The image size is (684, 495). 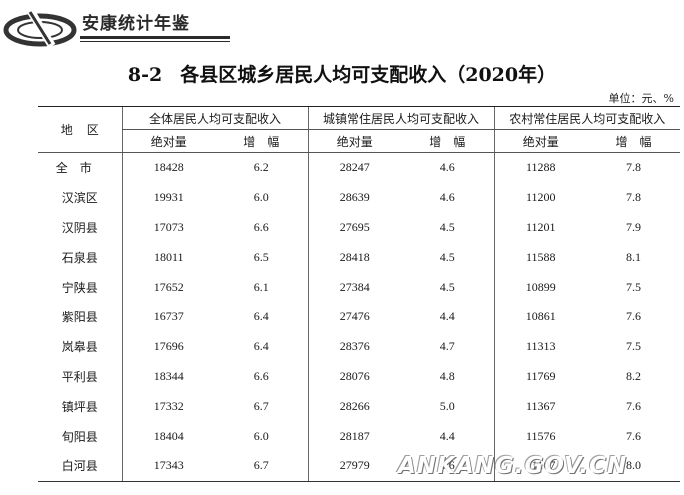 I want to click on region-cell: 全市, so click(x=79, y=168).